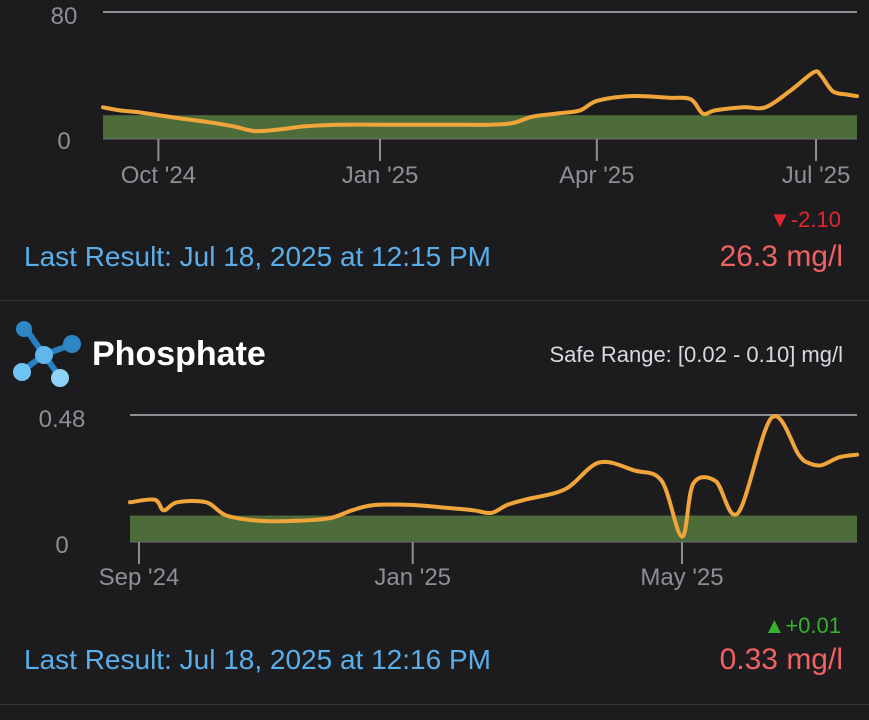  Describe the element at coordinates (596, 175) in the screenshot. I see `x-tick-label: Apr '25` at that location.